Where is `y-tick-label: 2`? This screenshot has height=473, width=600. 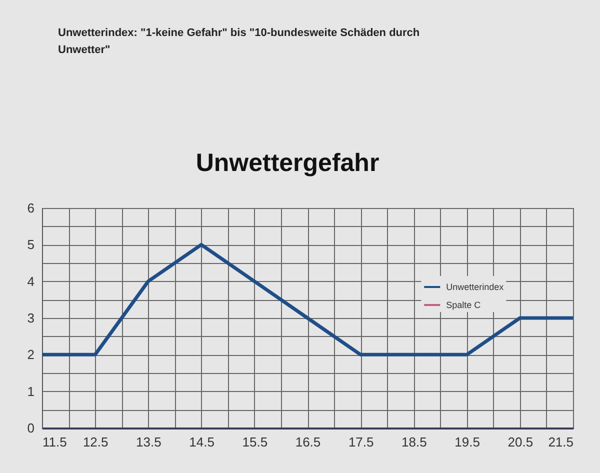 y-tick-label: 2 is located at coordinates (30, 354).